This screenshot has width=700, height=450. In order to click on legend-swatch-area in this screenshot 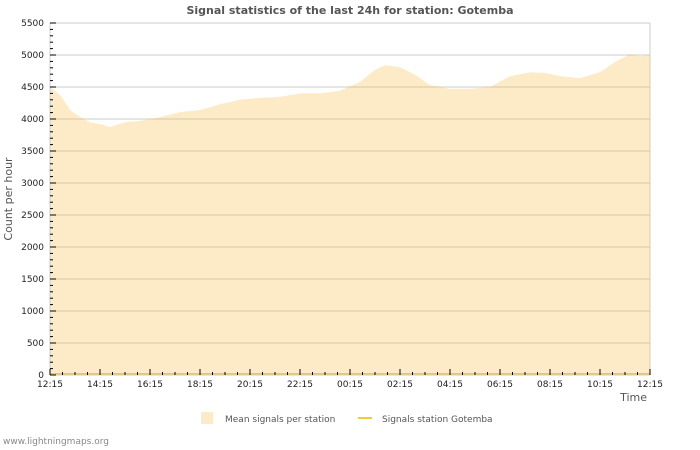, I will do `click(207, 418)`.